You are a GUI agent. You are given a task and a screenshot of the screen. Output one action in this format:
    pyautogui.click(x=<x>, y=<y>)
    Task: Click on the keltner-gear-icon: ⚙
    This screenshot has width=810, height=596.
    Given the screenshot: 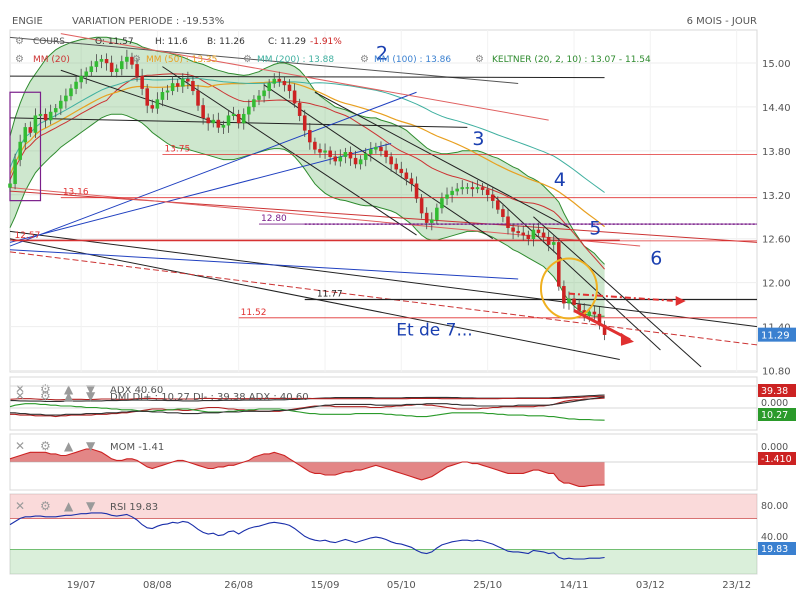 What is the action you would take?
    pyautogui.click(x=479, y=59)
    